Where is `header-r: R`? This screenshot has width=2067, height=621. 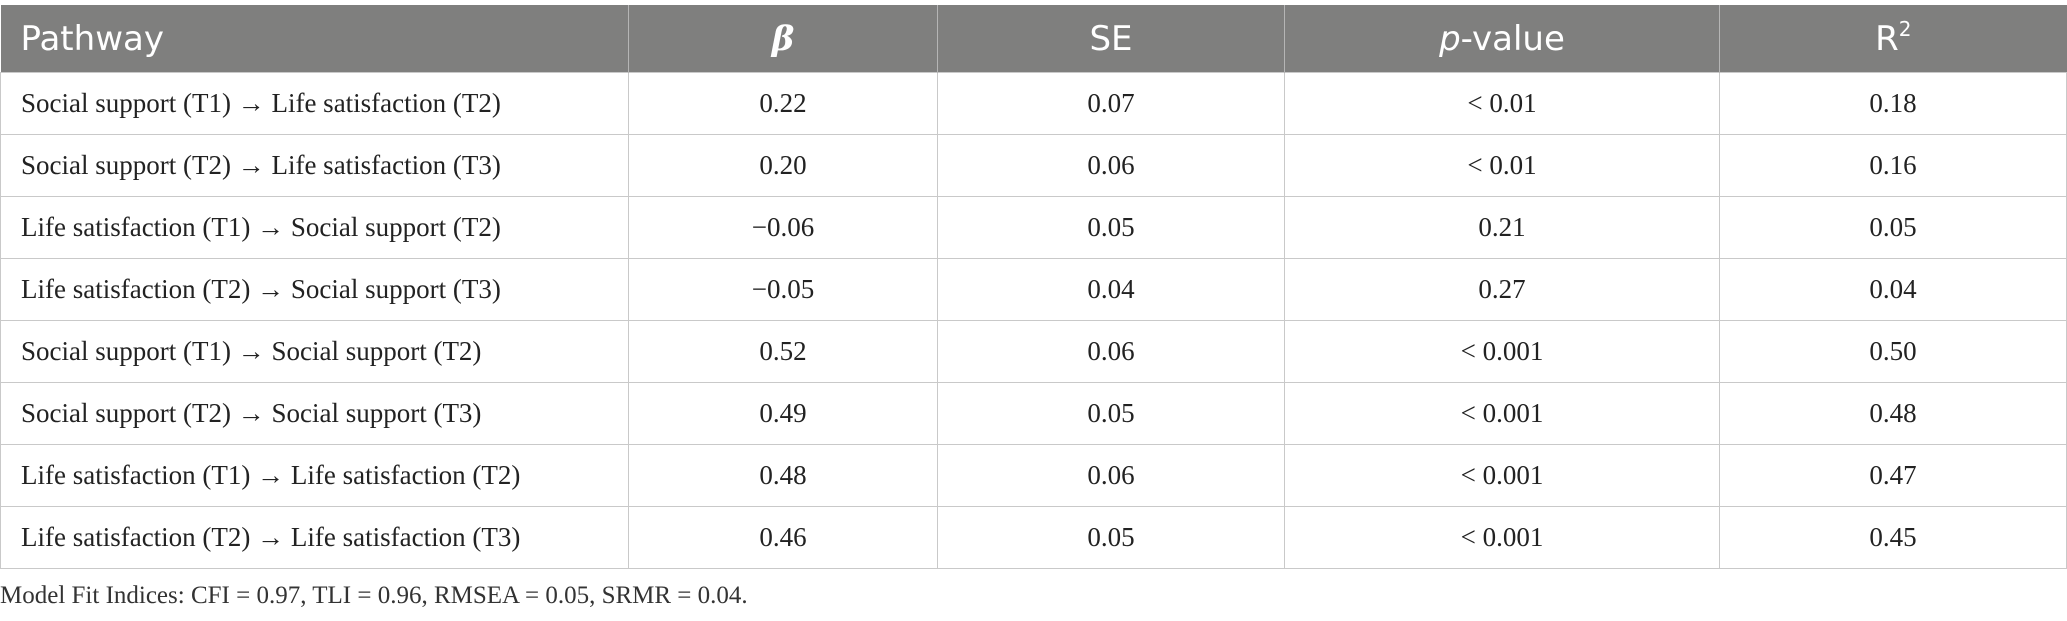 header-r: R is located at coordinates (1887, 38).